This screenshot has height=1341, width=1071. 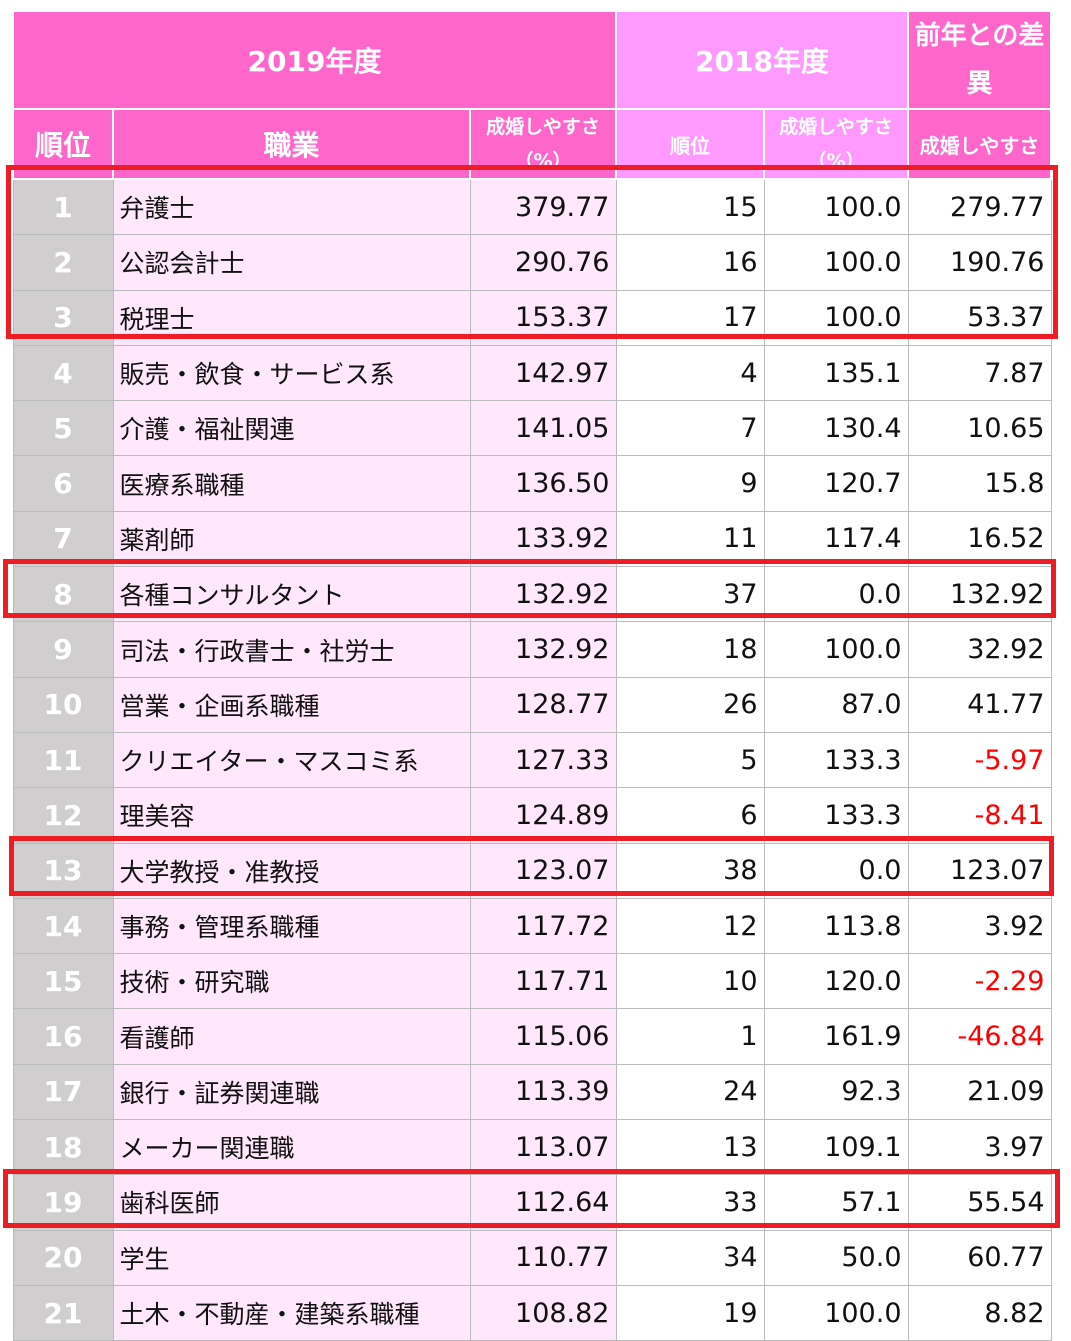 I want to click on ease-2018-cell: 109.1, so click(x=836, y=1147).